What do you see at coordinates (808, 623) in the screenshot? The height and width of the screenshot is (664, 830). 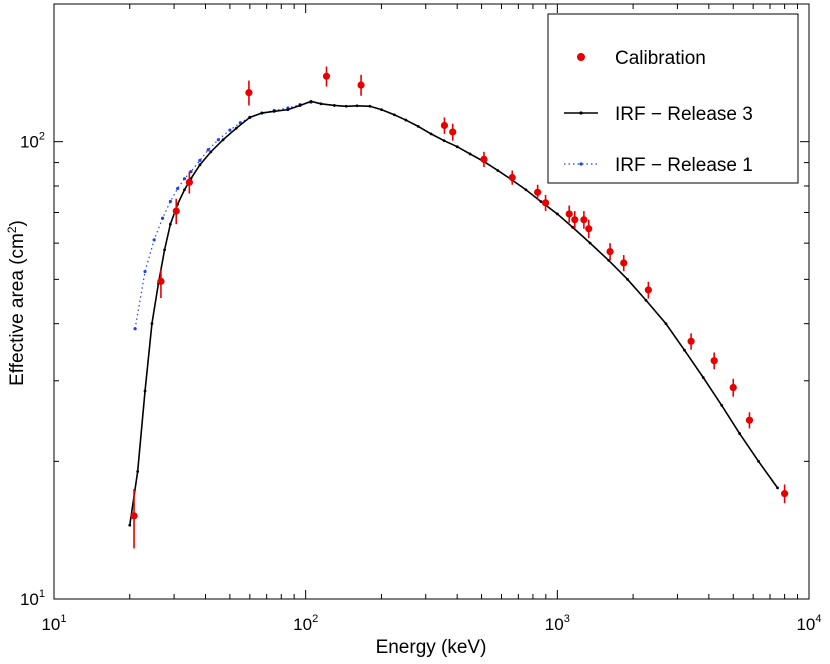 I see `x-tick-label: 10⁴` at bounding box center [808, 623].